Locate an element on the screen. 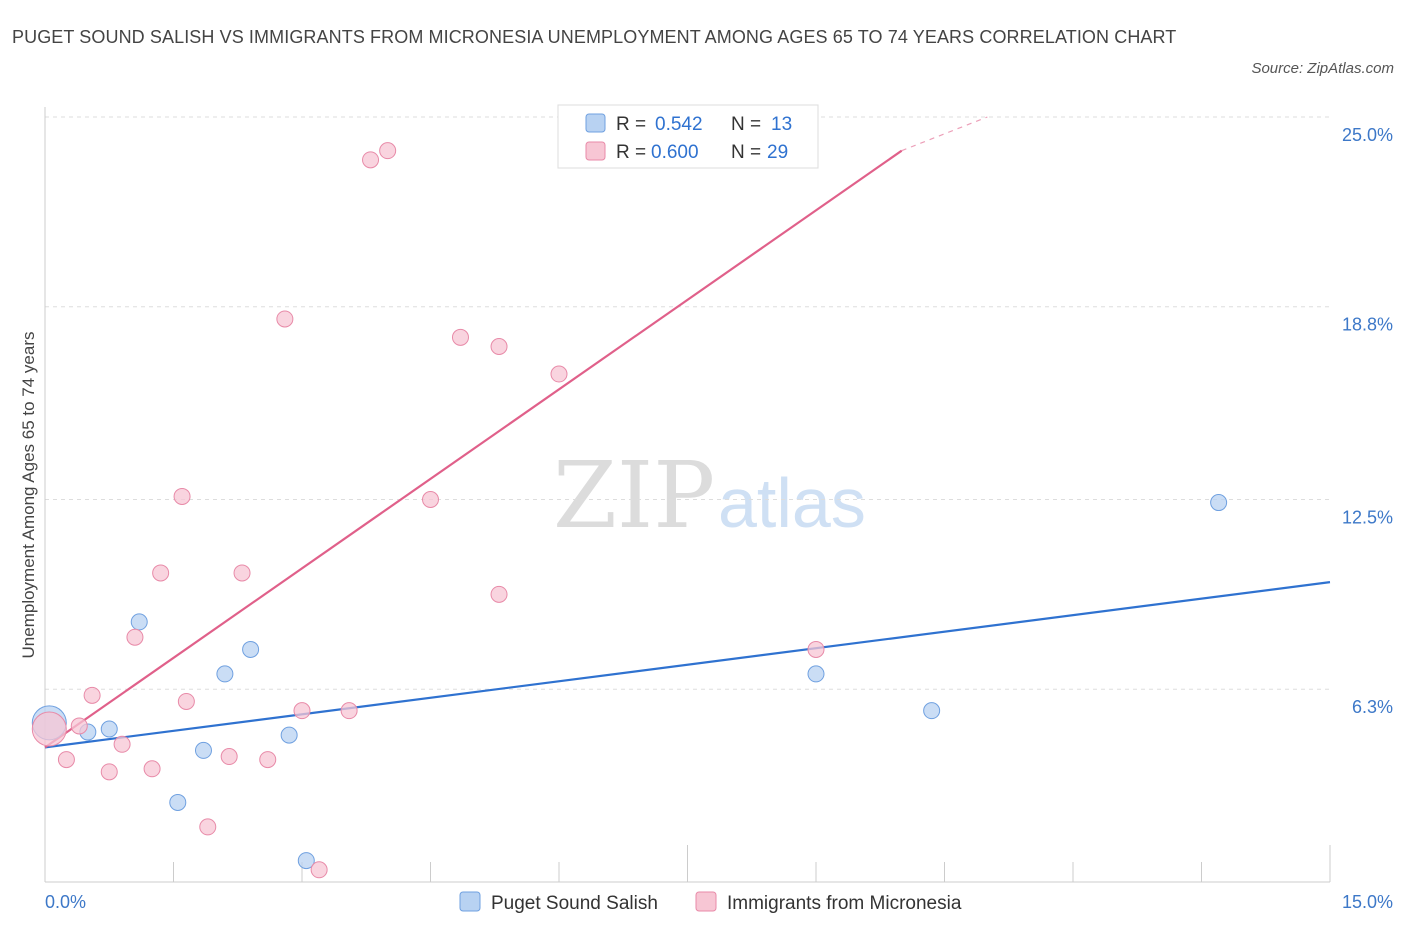 The image size is (1406, 930). y-tick-label-2: 18.8% is located at coordinates (1367, 325).